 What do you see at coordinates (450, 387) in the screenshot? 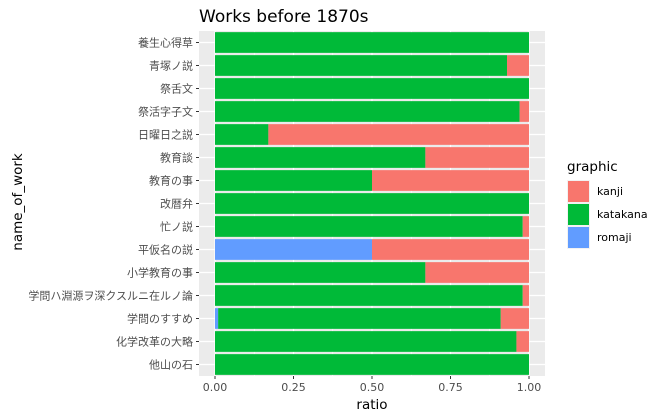
I see `x-tick-label: 0.75` at bounding box center [450, 387].